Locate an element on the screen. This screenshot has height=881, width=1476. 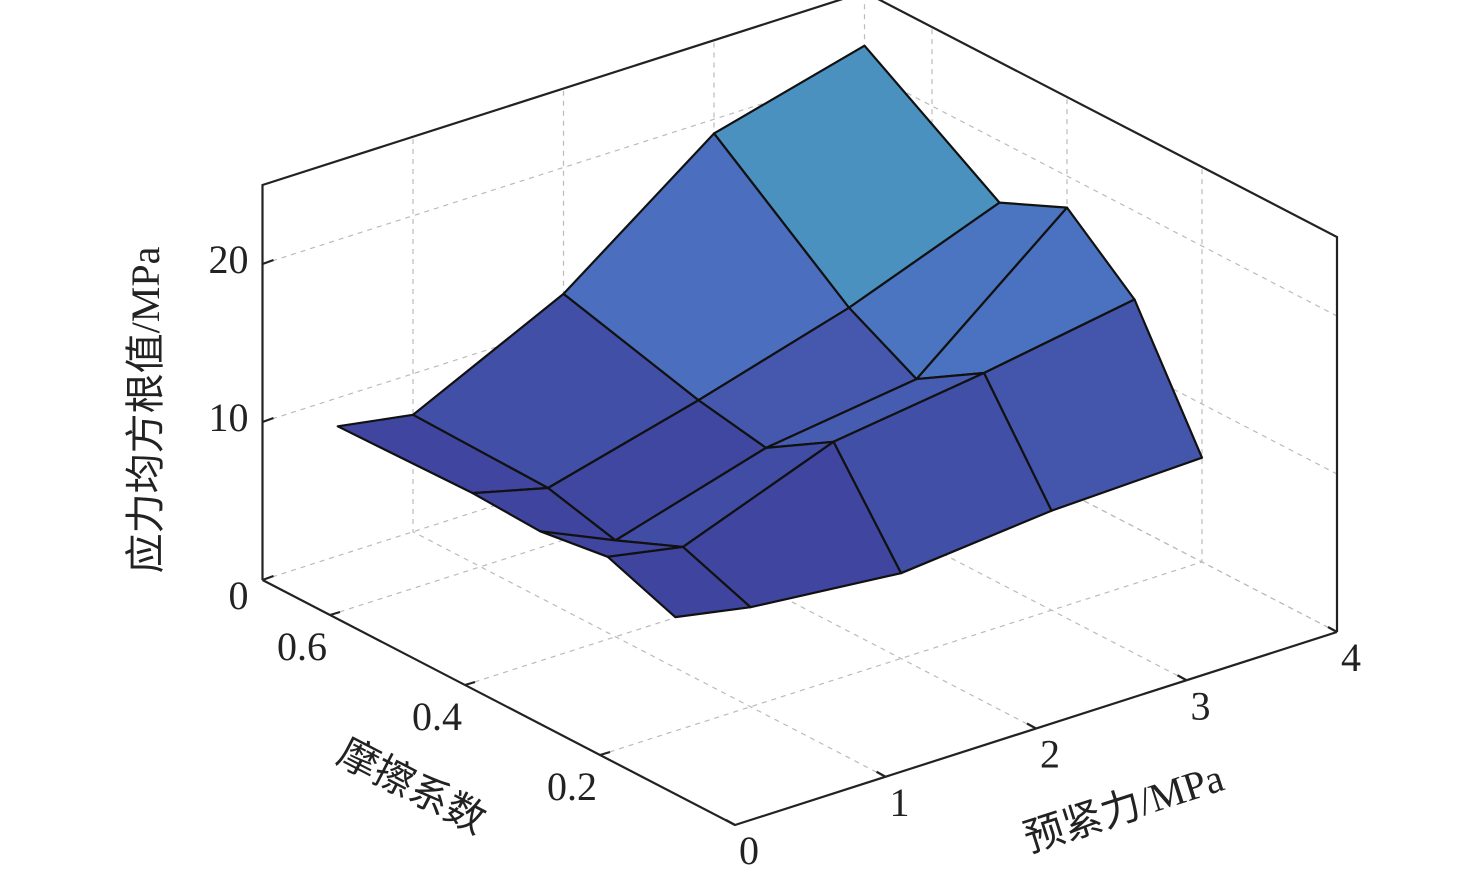
z-axis-label: 应力均方根值/MPa is located at coordinates (145, 409).